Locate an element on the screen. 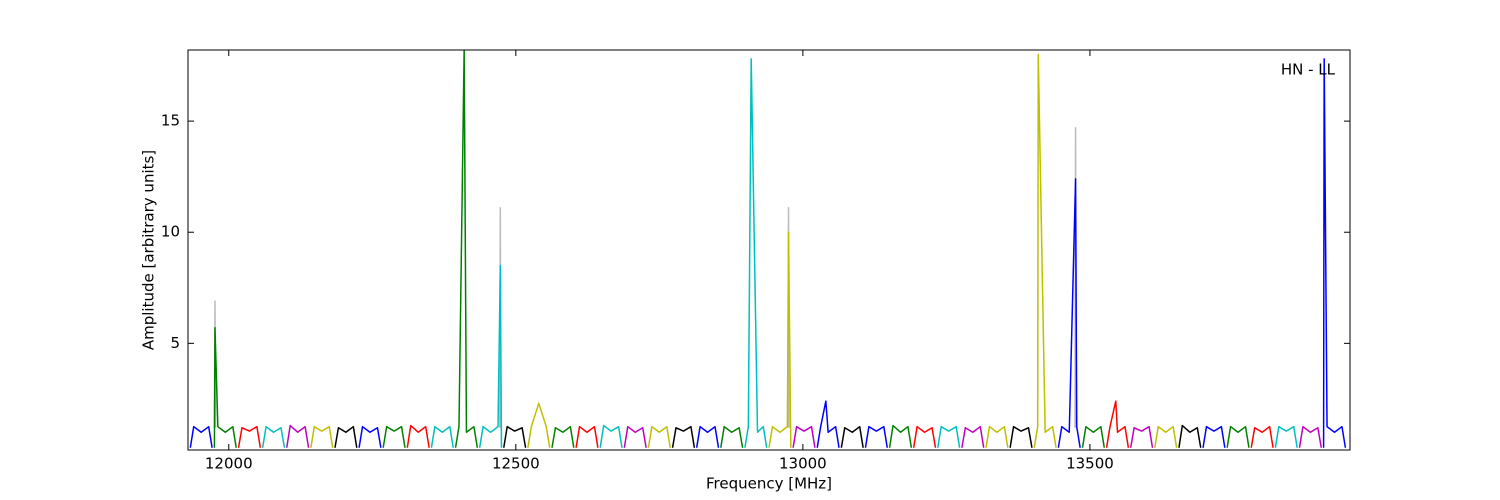  x-tick-label: 12000 is located at coordinates (229, 464).